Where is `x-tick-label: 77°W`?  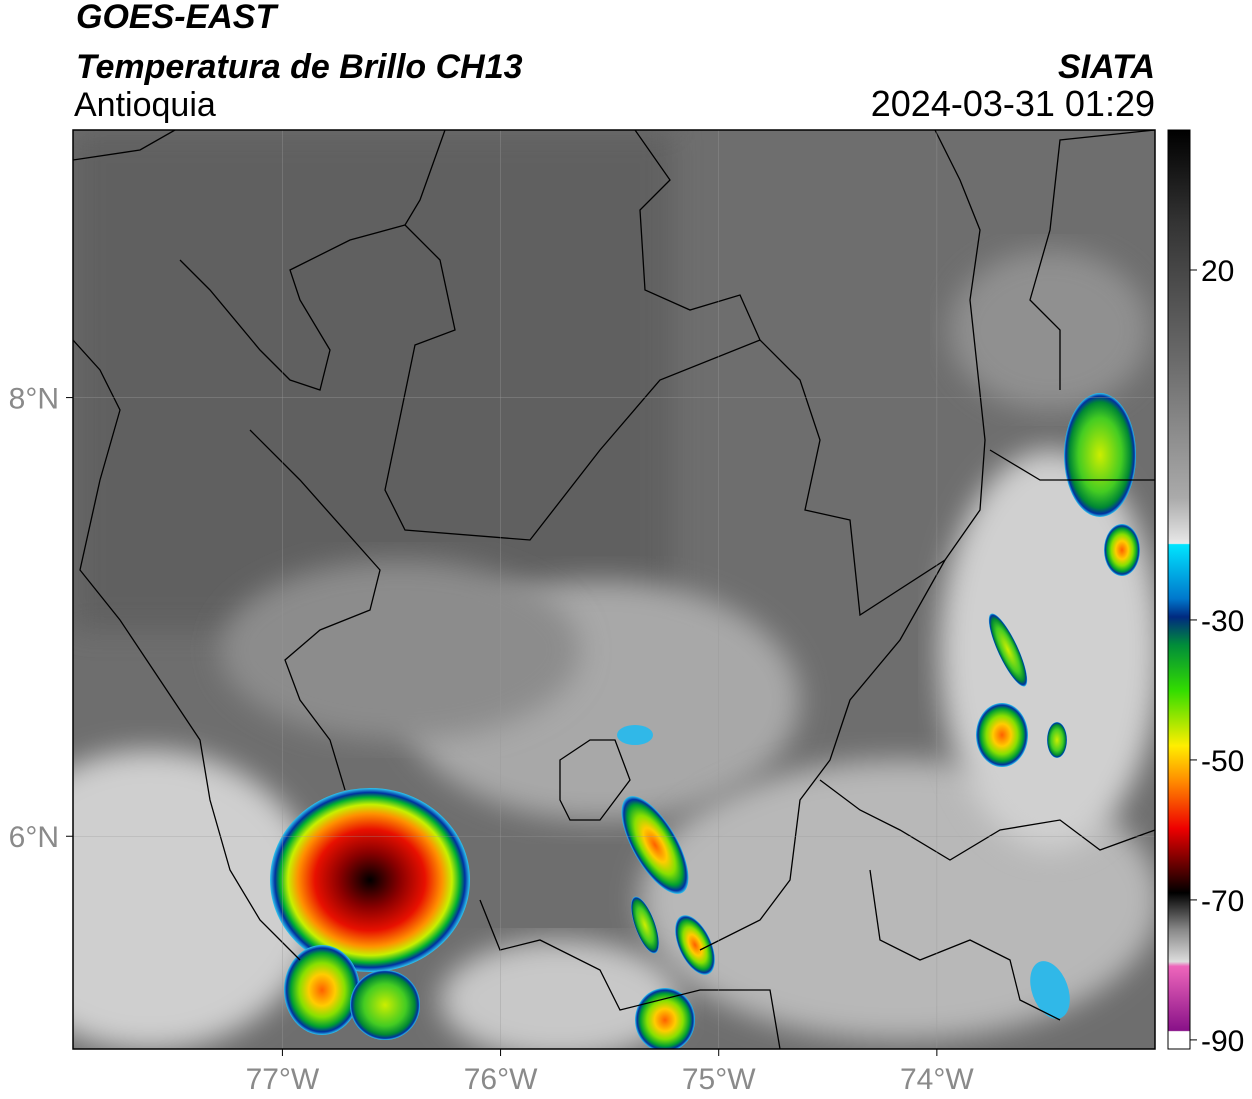 x-tick-label: 77°W is located at coordinates (283, 1079).